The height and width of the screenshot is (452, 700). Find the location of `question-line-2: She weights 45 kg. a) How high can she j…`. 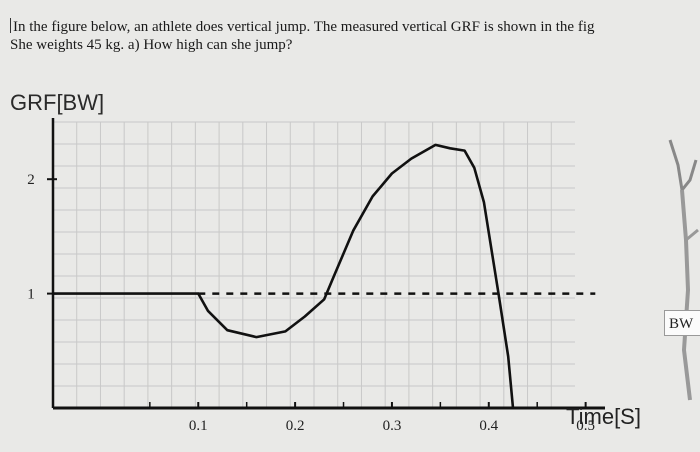

question-line-2: She weights 45 kg. a) How high can she j… is located at coordinates (151, 45).